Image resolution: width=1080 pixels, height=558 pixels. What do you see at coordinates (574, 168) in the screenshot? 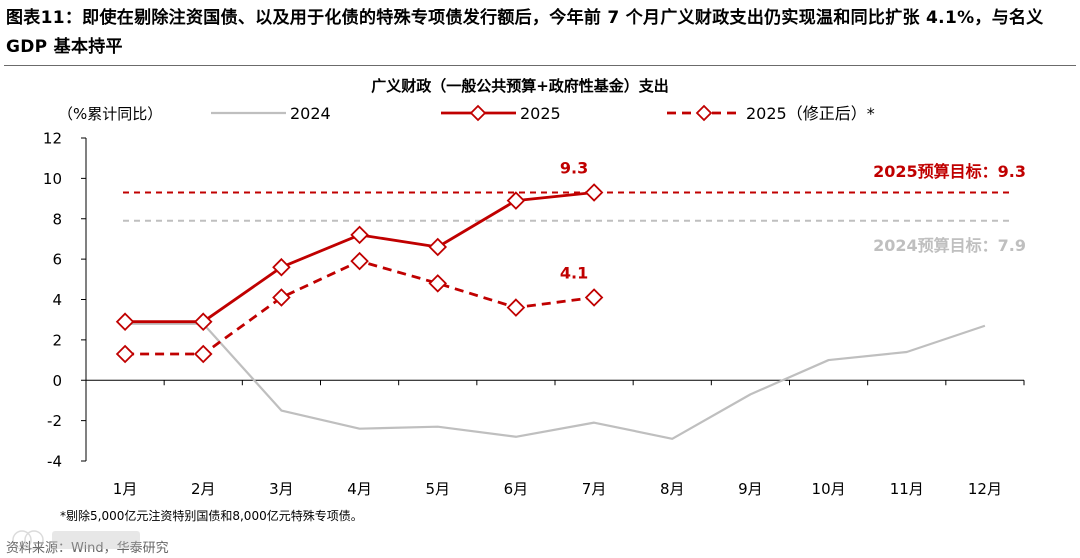
I see `data-label: 9.3` at bounding box center [574, 168].